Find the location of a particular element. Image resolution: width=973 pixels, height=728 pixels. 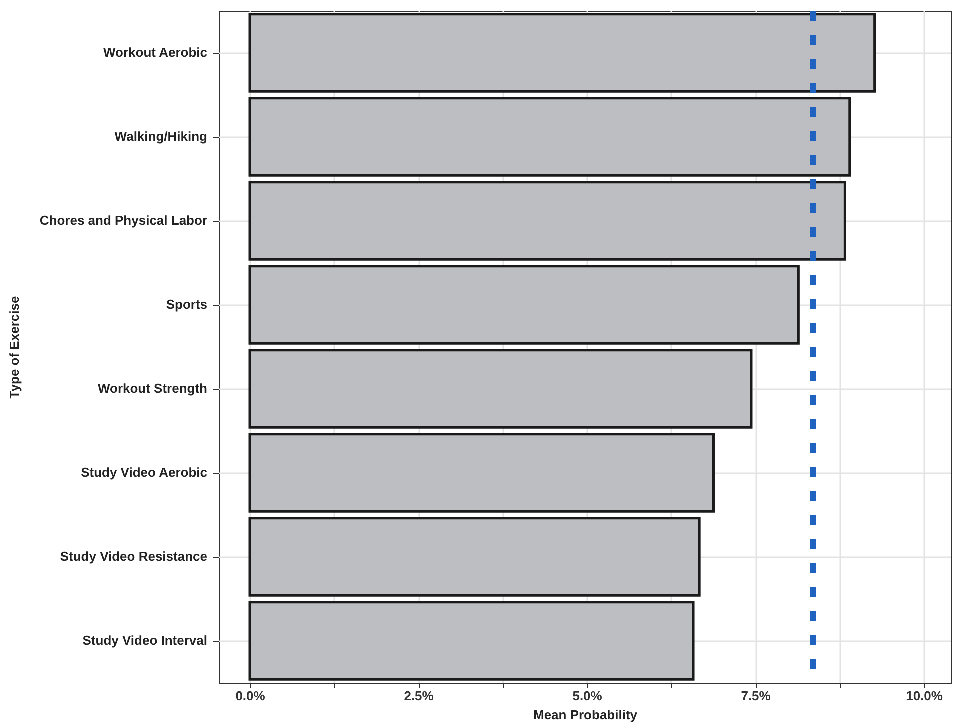

y-tick-label: Workout Aerobic is located at coordinates (155, 52).